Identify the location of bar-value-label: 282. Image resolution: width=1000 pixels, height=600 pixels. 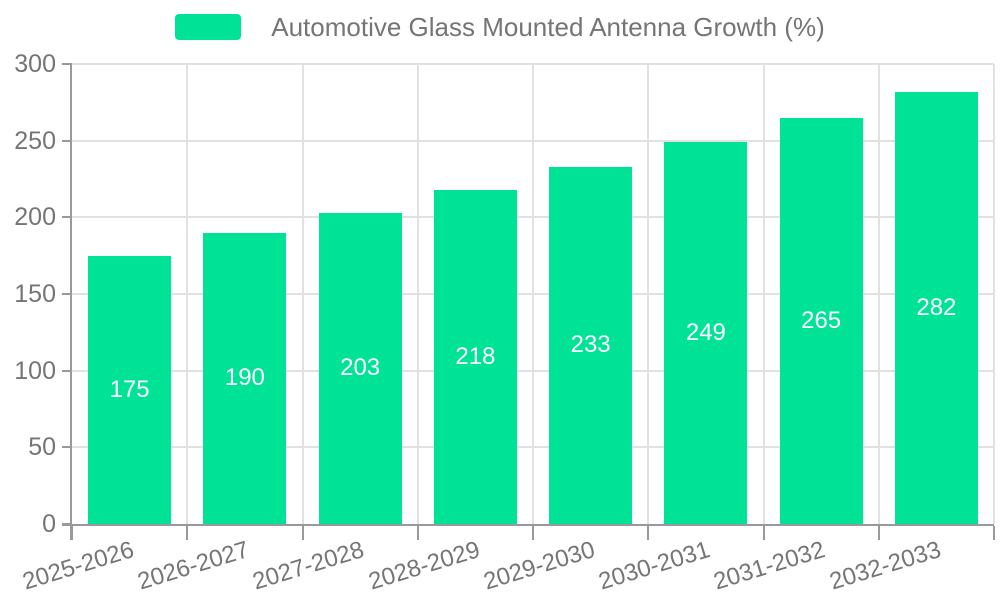
(936, 307).